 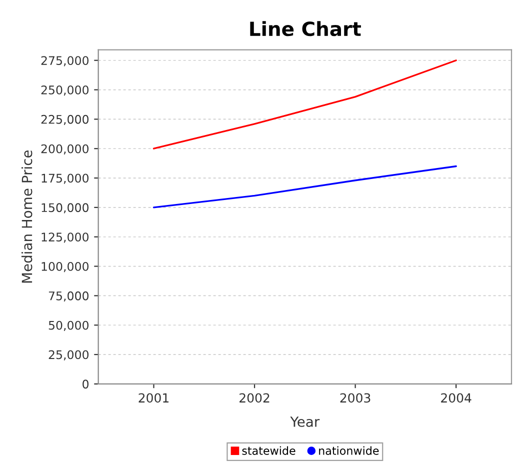 I want to click on y-tick-label: 75,000, so click(x=68, y=296).